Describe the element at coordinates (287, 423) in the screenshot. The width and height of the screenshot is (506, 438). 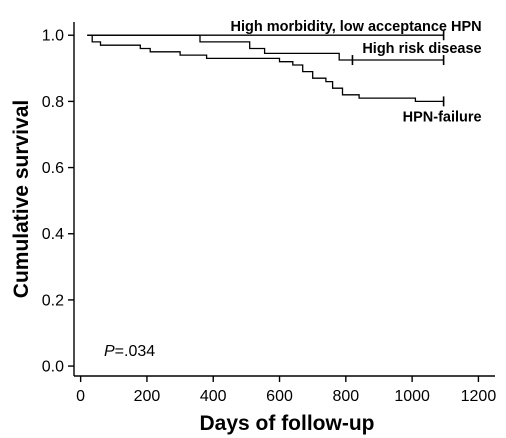
I see `x-axis-title: Days of follow-up` at that location.